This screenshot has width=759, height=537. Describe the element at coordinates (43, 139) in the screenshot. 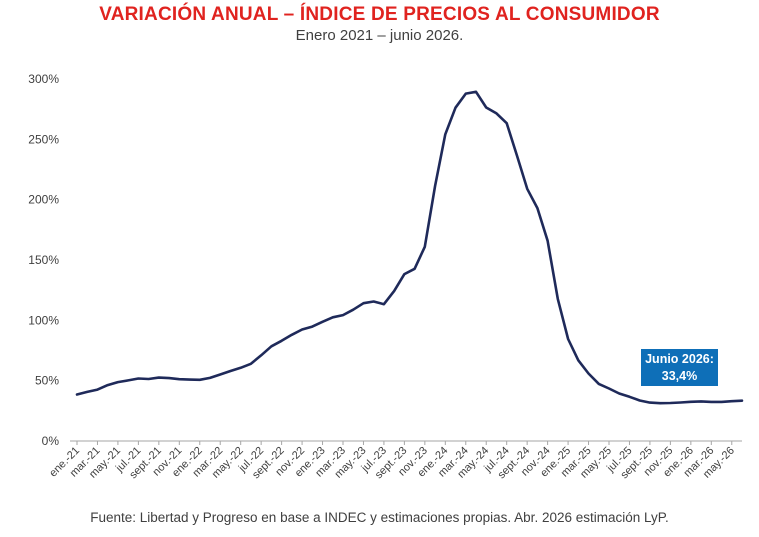

I see `y-tick-label: 250%` at that location.